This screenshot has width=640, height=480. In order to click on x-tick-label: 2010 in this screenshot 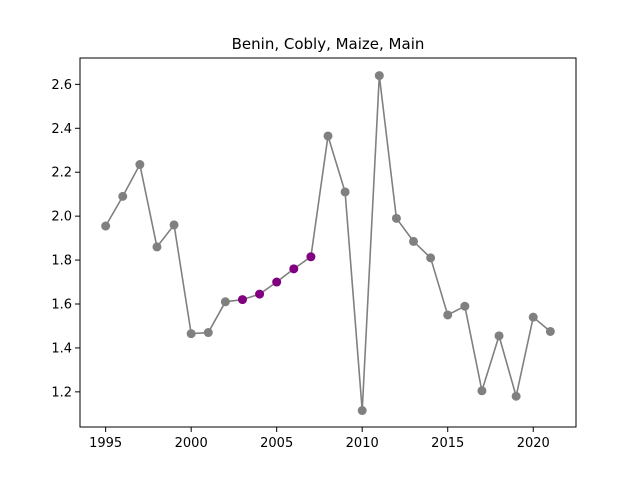, I will do `click(362, 443)`.